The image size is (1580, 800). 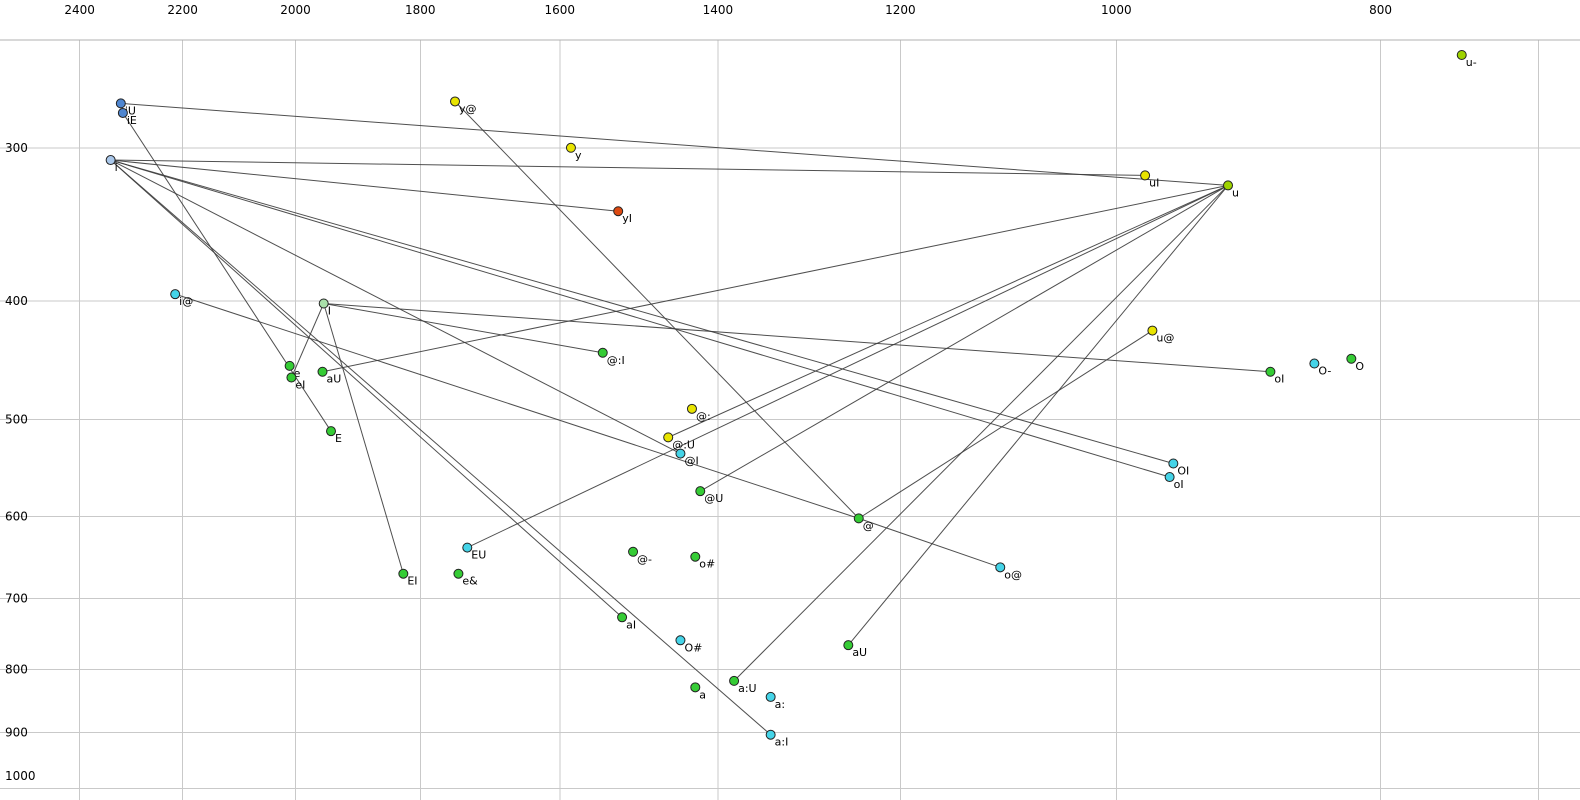 I want to click on x-axis-tick-label: 1800, so click(x=420, y=10).